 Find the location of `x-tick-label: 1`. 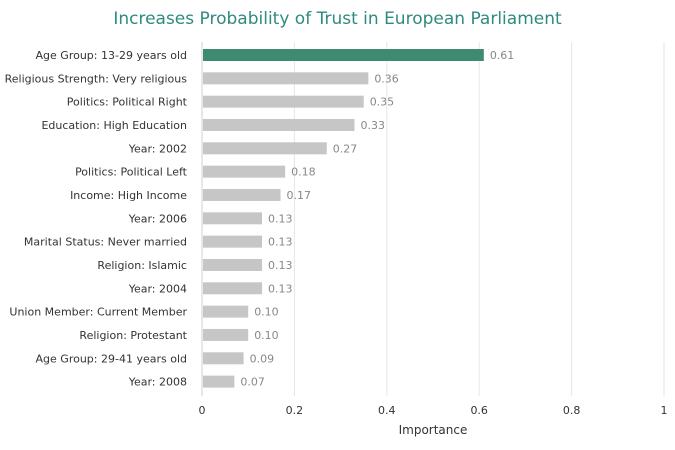

x-tick-label: 1 is located at coordinates (664, 410).